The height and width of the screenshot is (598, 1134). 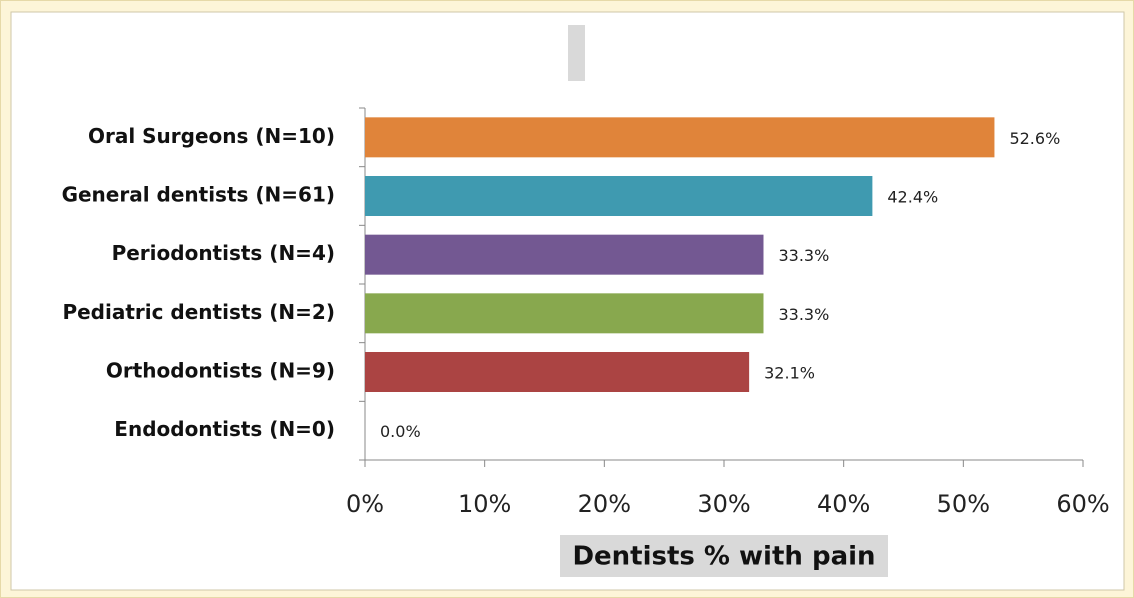 I want to click on x-axis-title: Dentists % with pain, so click(x=723, y=557).